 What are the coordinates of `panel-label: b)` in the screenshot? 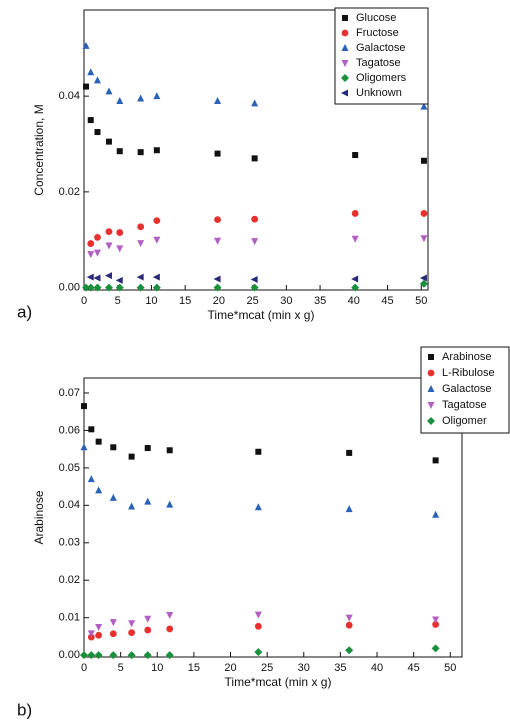 It's located at (24, 709).